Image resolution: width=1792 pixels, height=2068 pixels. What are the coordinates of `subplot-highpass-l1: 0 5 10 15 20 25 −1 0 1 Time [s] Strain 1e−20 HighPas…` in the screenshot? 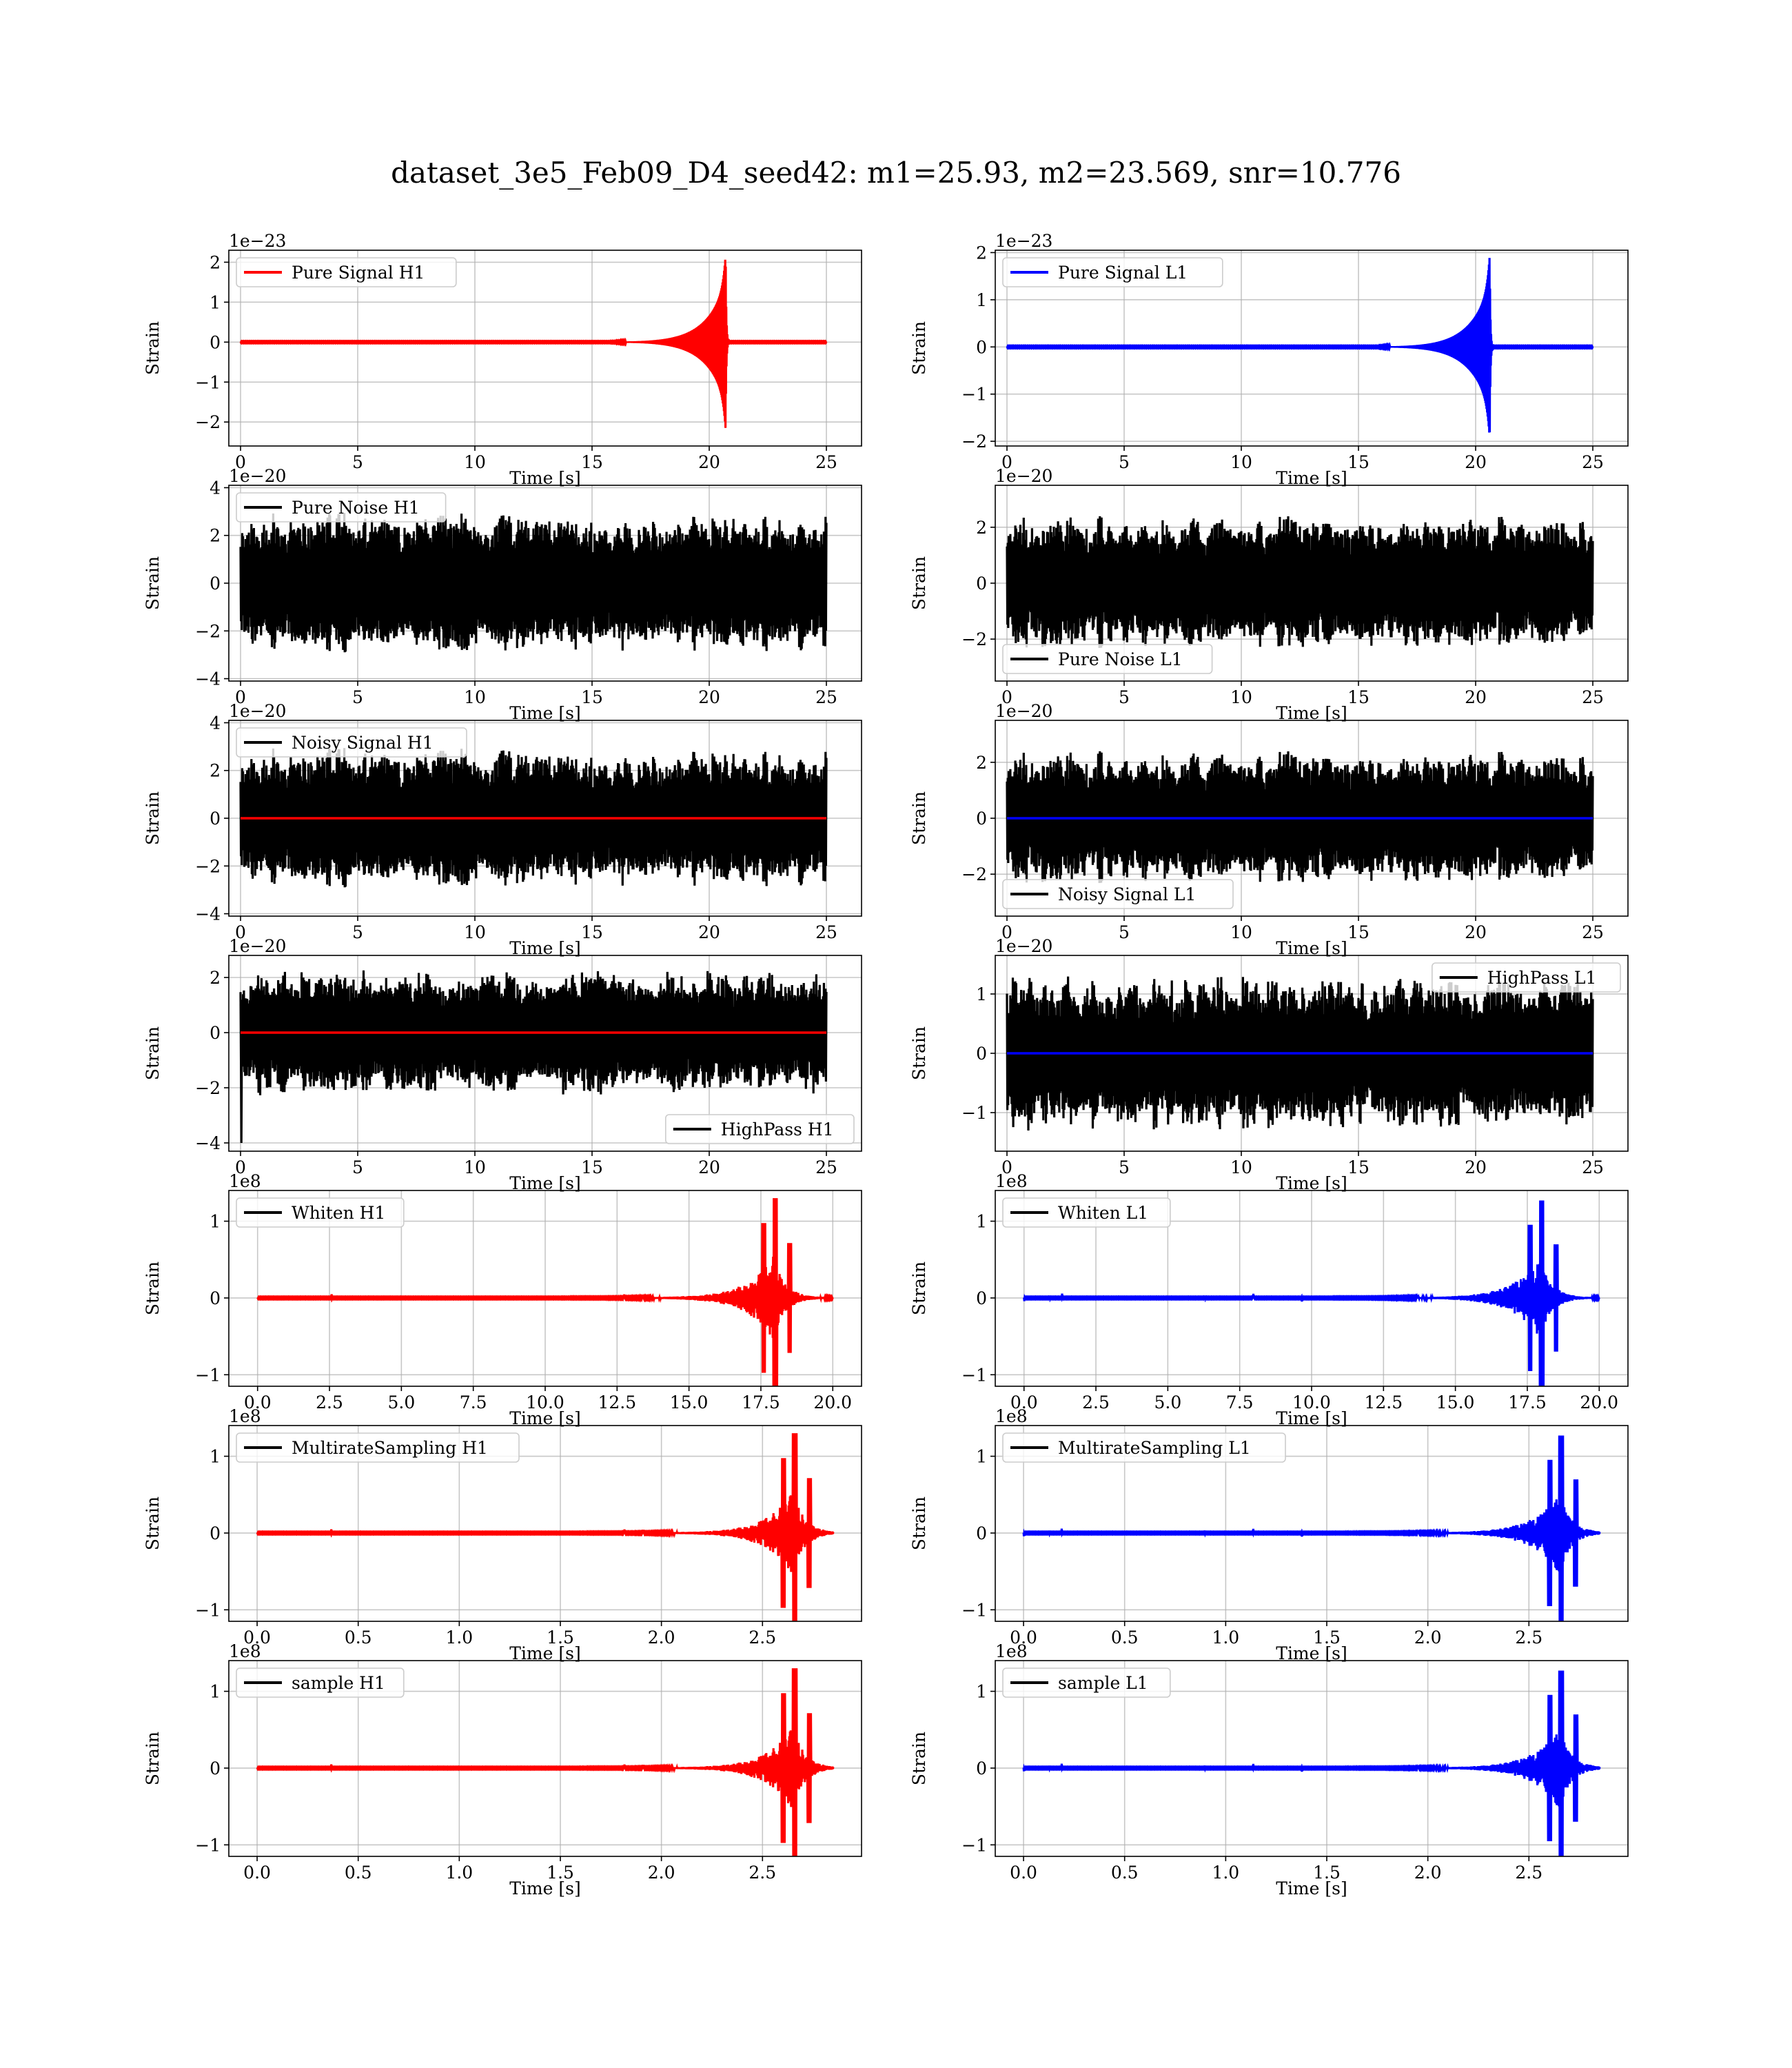 It's located at (1269, 1064).